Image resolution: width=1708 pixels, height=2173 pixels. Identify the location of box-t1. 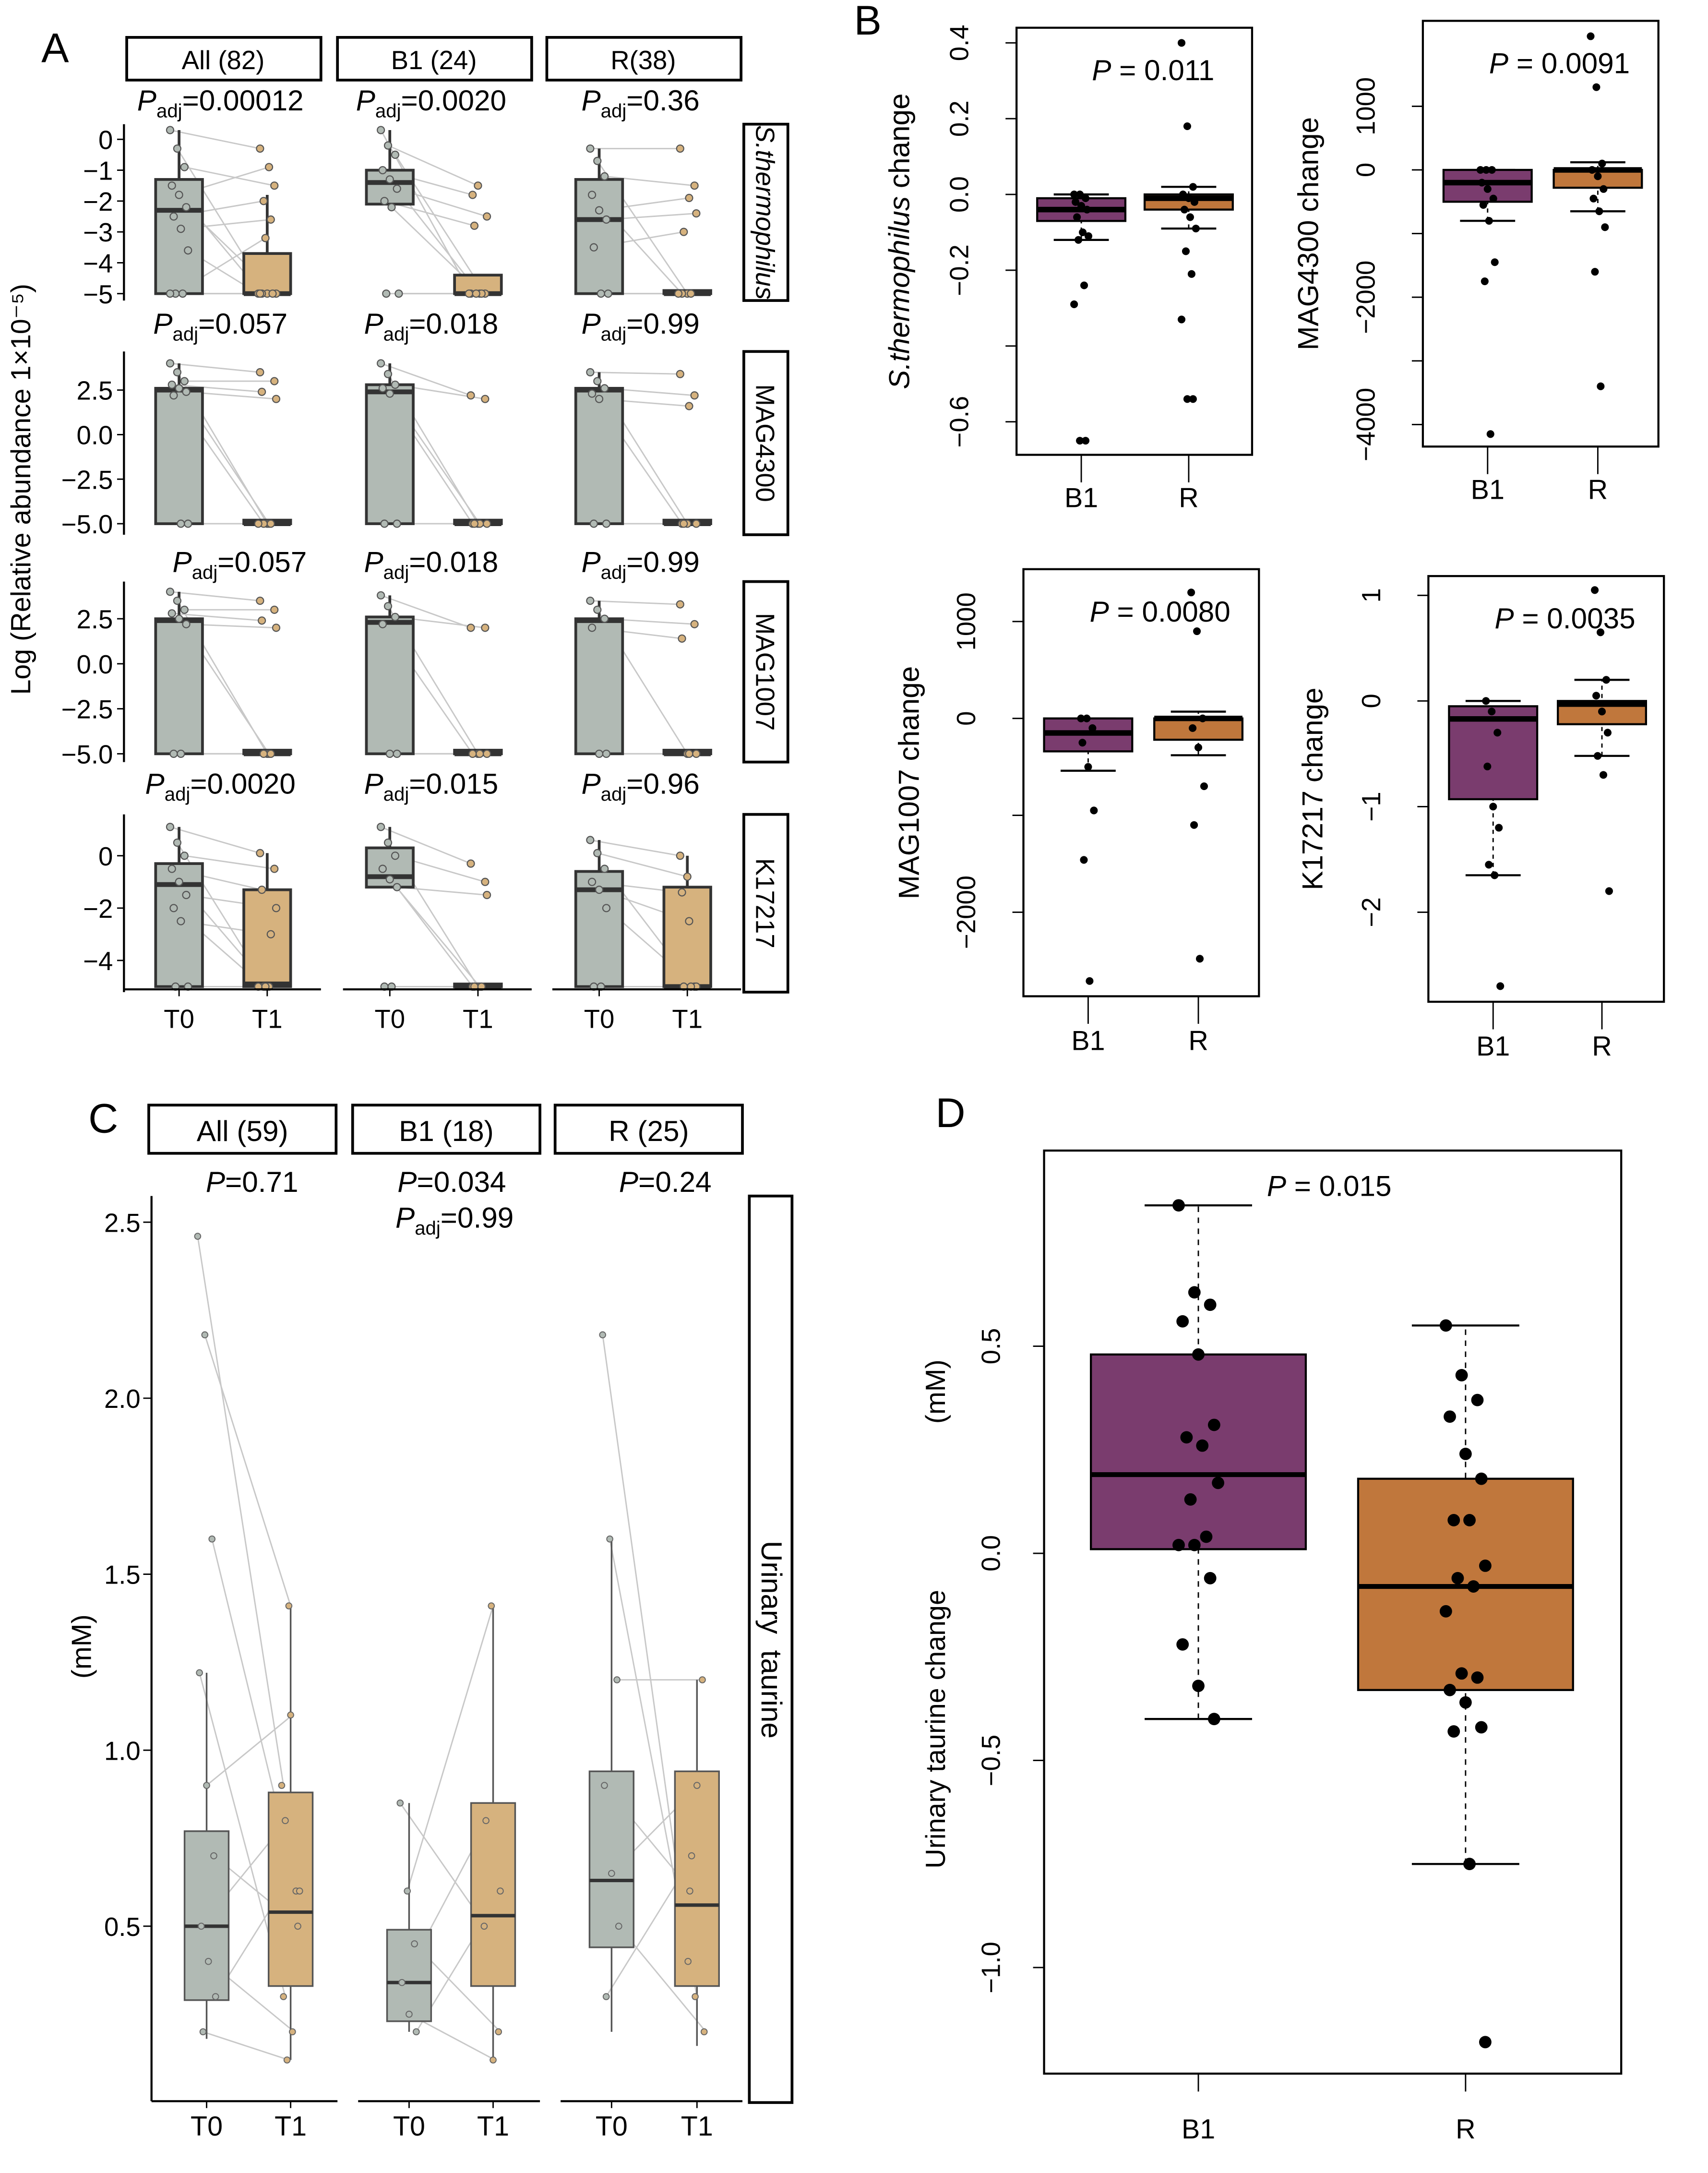
(687, 937).